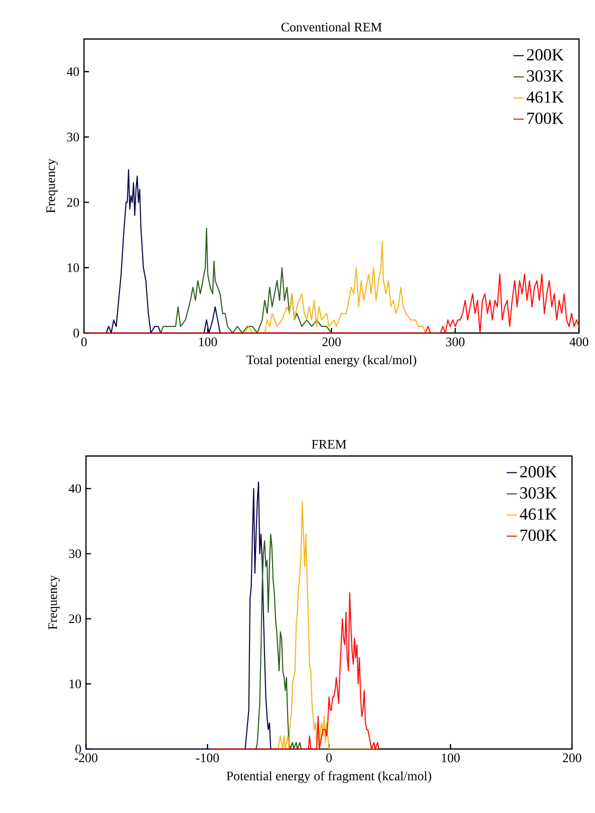 This screenshot has height=813, width=595. What do you see at coordinates (86, 758) in the screenshot?
I see `x-tick-label: -200` at bounding box center [86, 758].